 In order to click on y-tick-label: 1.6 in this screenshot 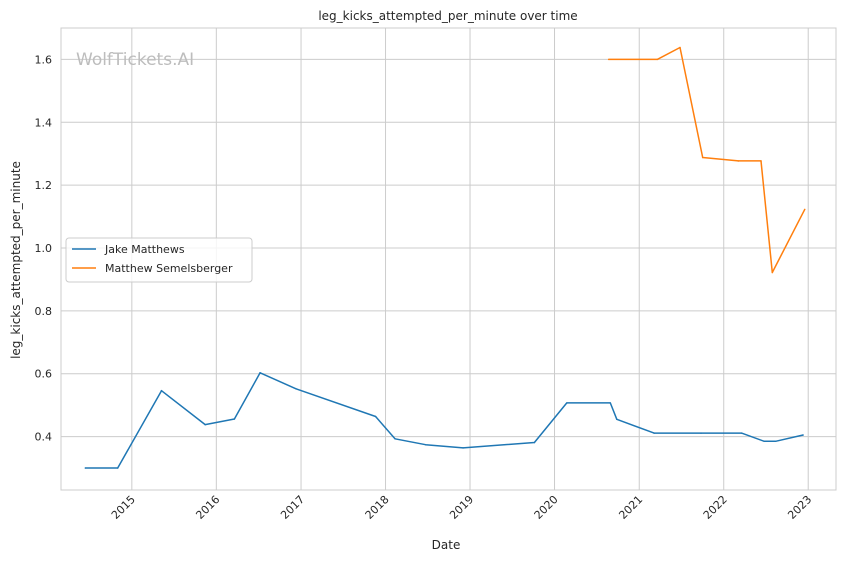, I will do `click(44, 59)`.